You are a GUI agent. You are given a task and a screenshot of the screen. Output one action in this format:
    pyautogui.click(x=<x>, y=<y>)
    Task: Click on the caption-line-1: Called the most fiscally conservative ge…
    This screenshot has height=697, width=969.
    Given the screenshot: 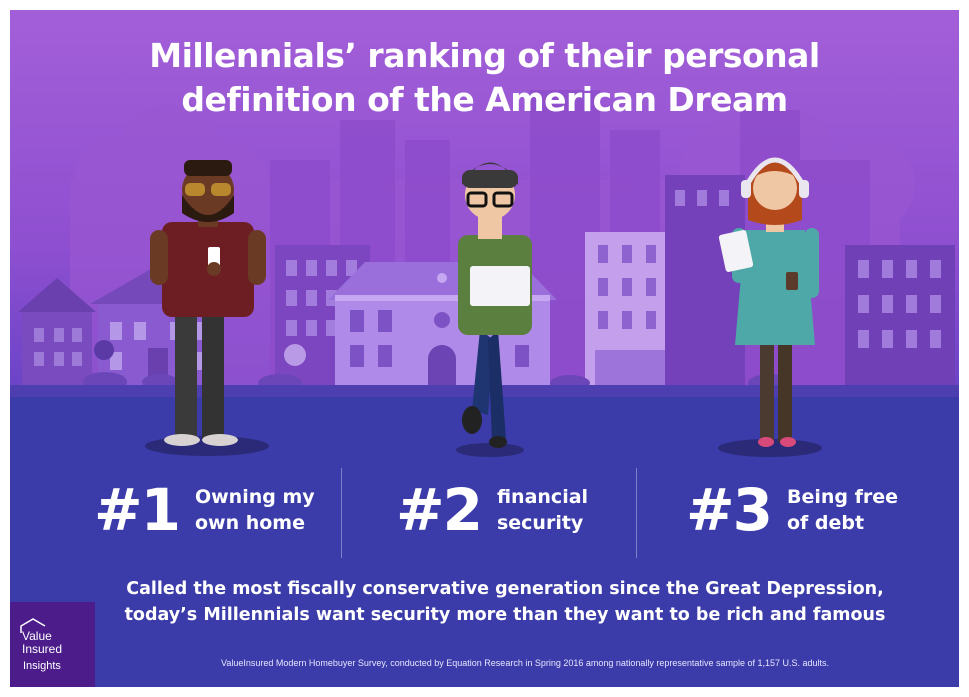 What is the action you would take?
    pyautogui.click(x=505, y=589)
    